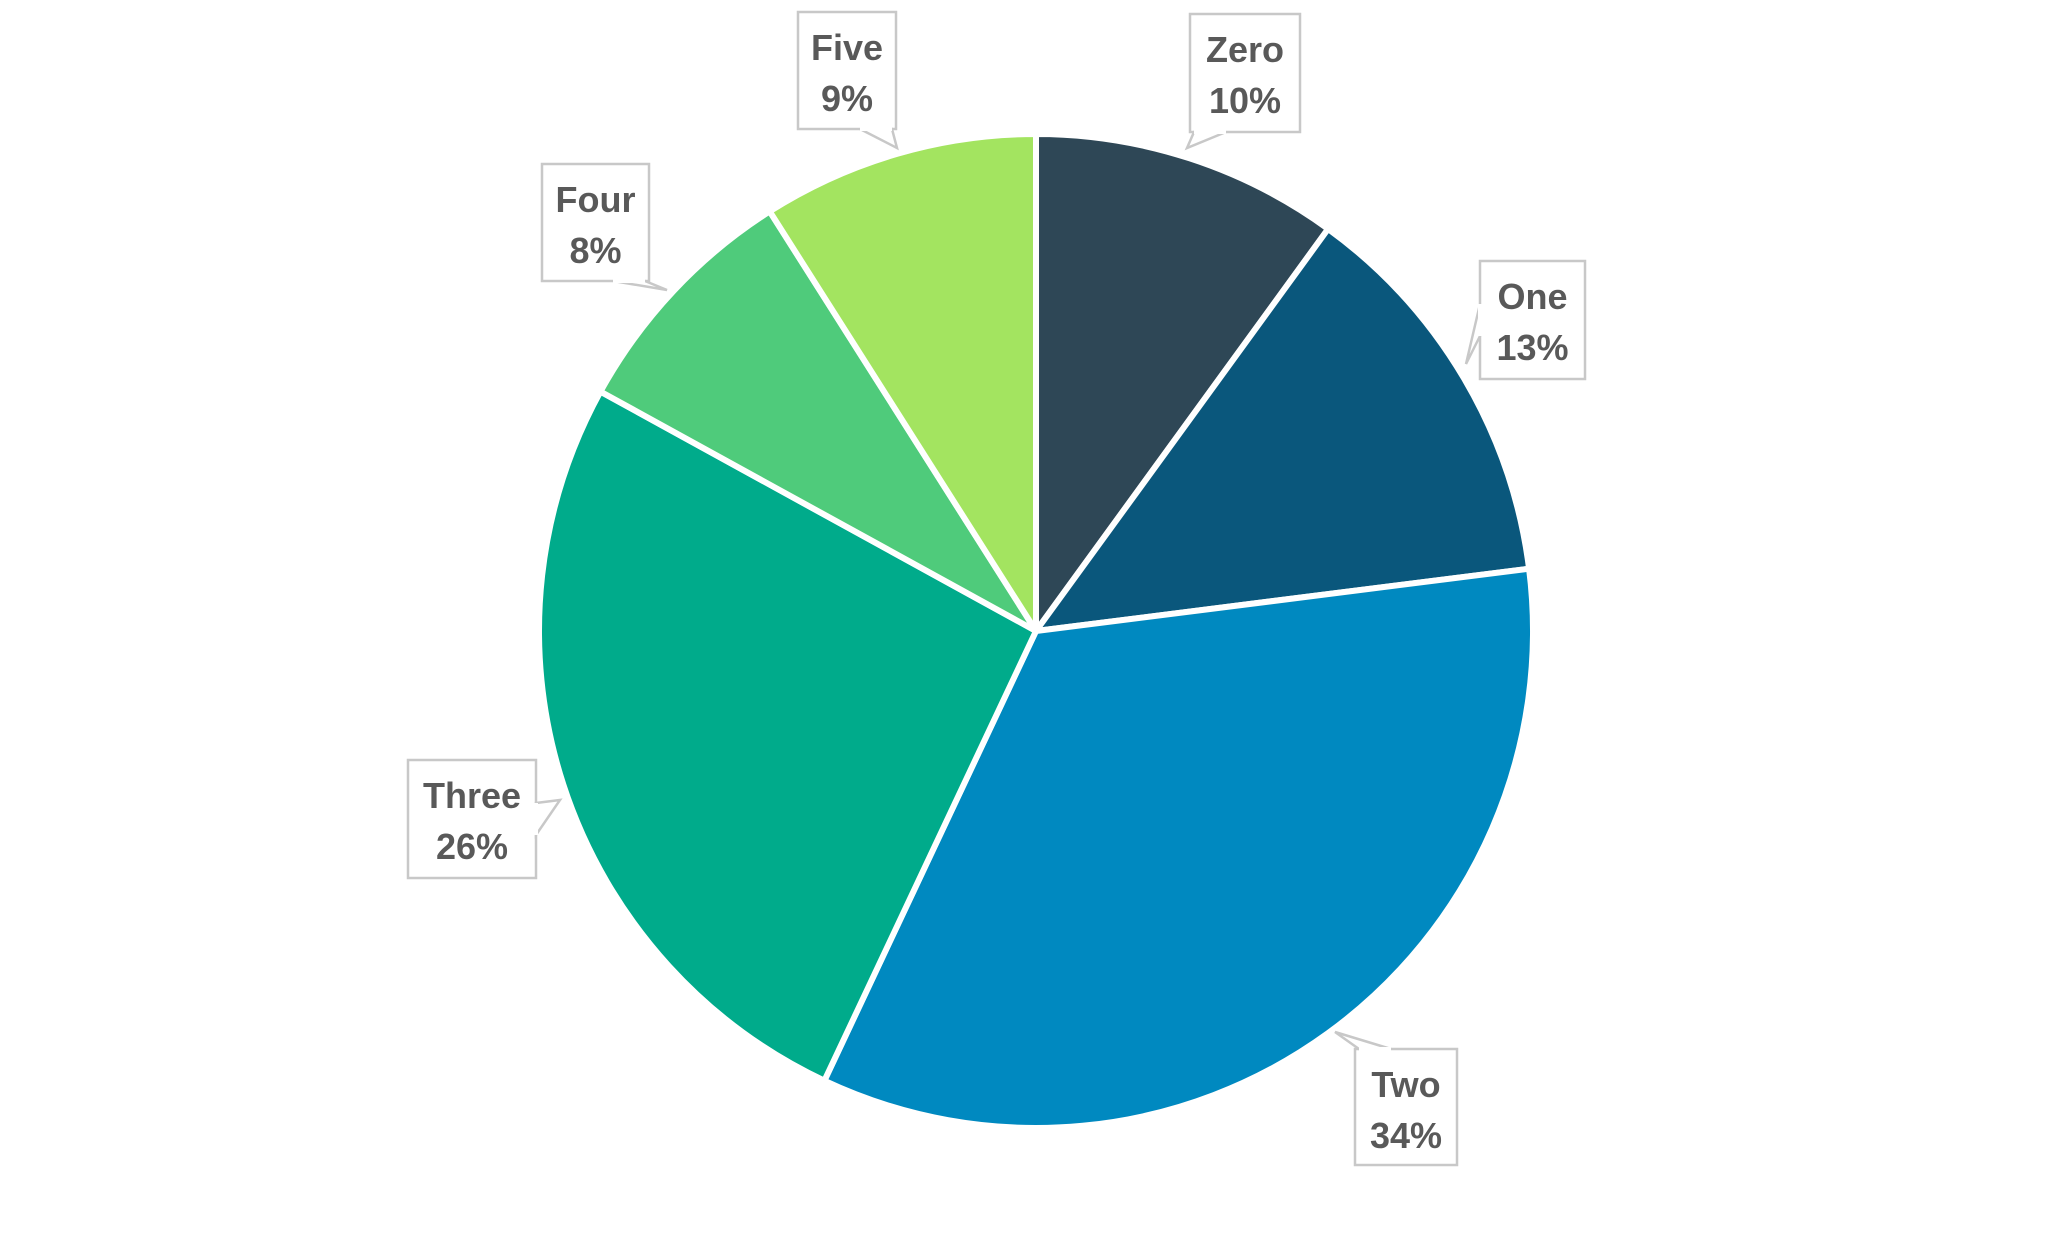 The image size is (2065, 1259). What do you see at coordinates (472, 846) in the screenshot?
I see `slice-value-label: 26%` at bounding box center [472, 846].